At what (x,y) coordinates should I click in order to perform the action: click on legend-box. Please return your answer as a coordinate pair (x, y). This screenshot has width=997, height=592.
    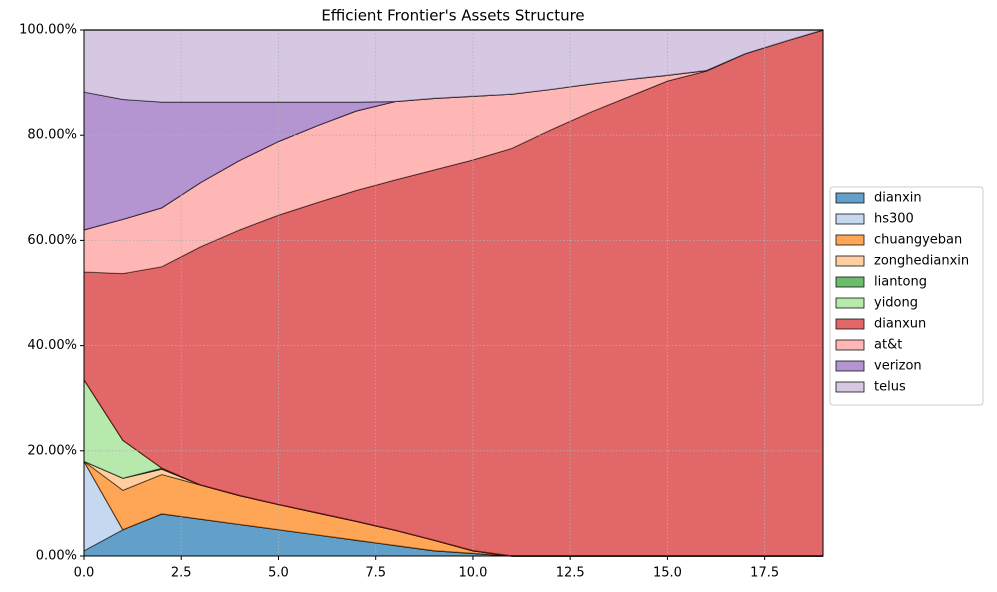
    Looking at the image, I should click on (906, 296).